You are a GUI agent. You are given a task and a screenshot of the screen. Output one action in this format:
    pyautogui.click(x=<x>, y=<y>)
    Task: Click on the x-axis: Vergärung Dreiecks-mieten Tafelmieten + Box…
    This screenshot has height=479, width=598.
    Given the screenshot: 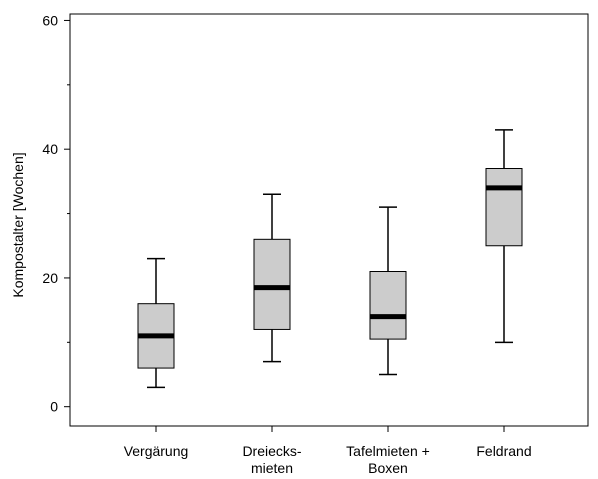 What is the action you would take?
    pyautogui.click(x=328, y=451)
    